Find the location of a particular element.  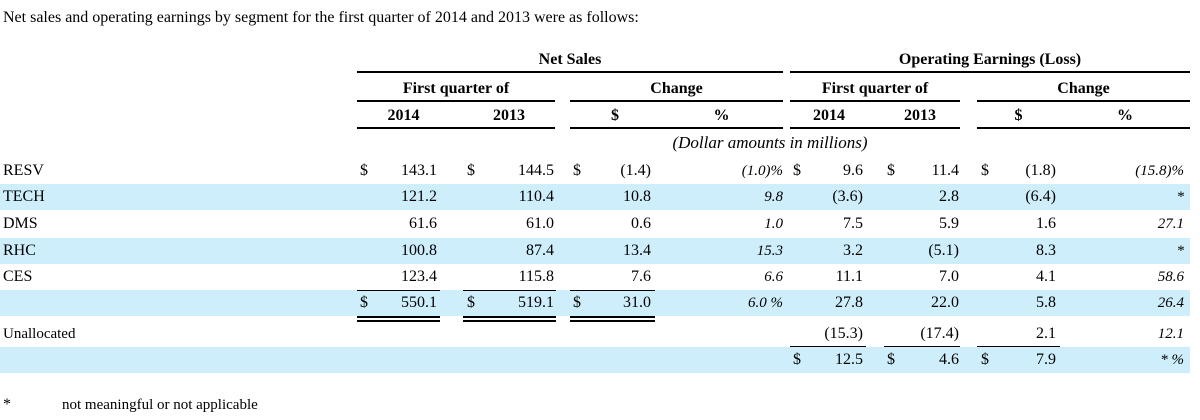

cell-value: 4.1 is located at coordinates (1046, 276).